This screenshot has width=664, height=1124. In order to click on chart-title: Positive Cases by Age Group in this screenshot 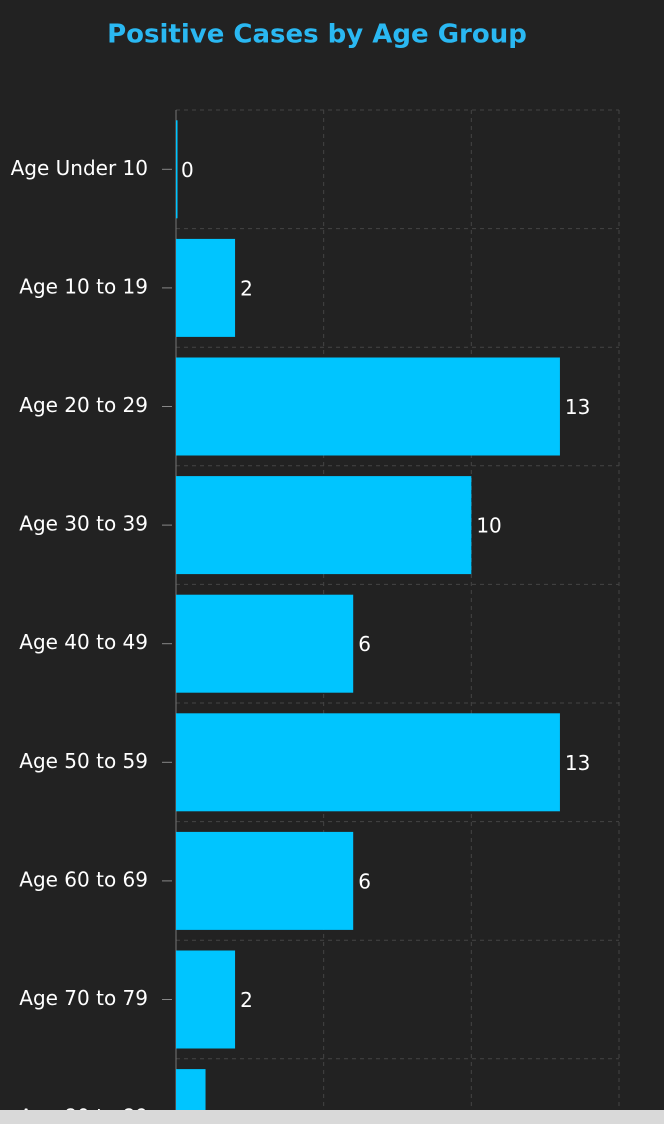, I will do `click(317, 35)`.